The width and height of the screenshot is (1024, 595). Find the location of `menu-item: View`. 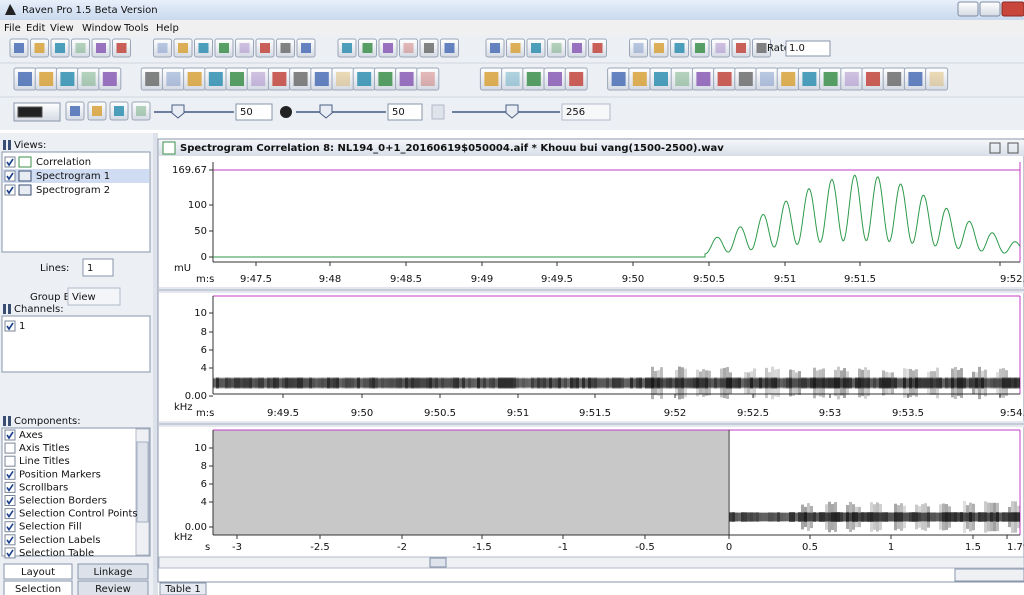

menu-item: View is located at coordinates (62, 28).